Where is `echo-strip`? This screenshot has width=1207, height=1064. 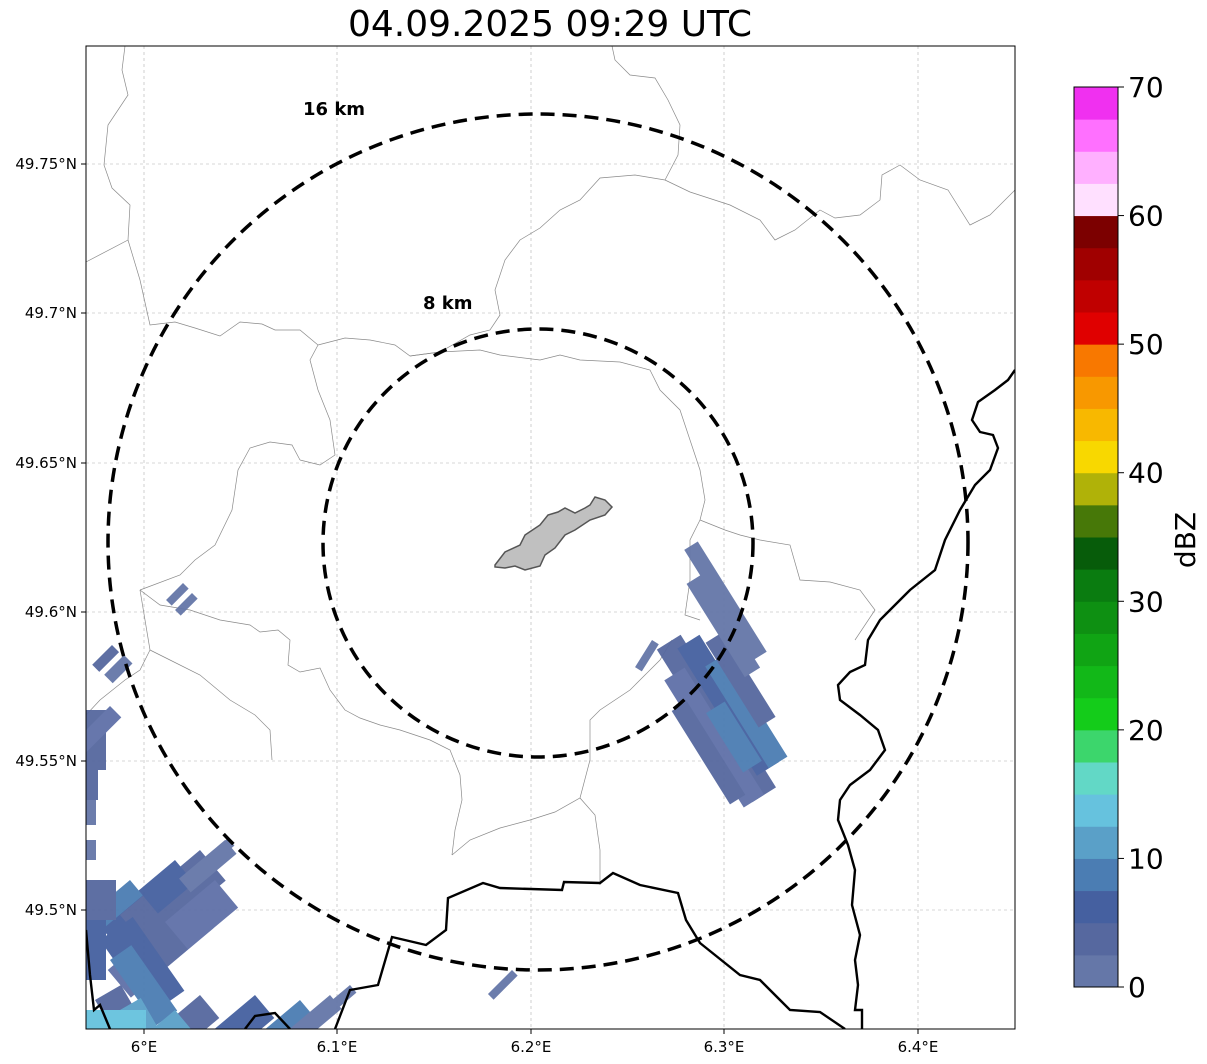
echo-strip is located at coordinates (647, 656).